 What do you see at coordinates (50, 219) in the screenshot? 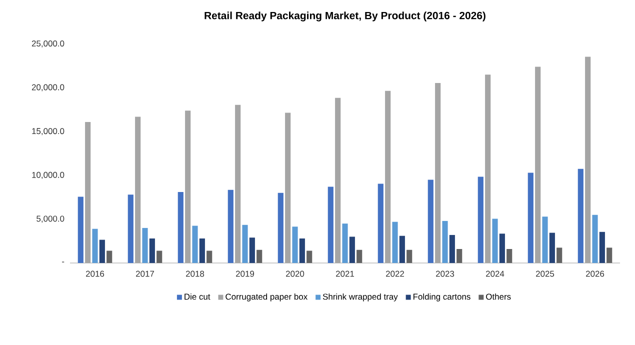
I see `y-tick-label: 5,000.0` at bounding box center [50, 219].